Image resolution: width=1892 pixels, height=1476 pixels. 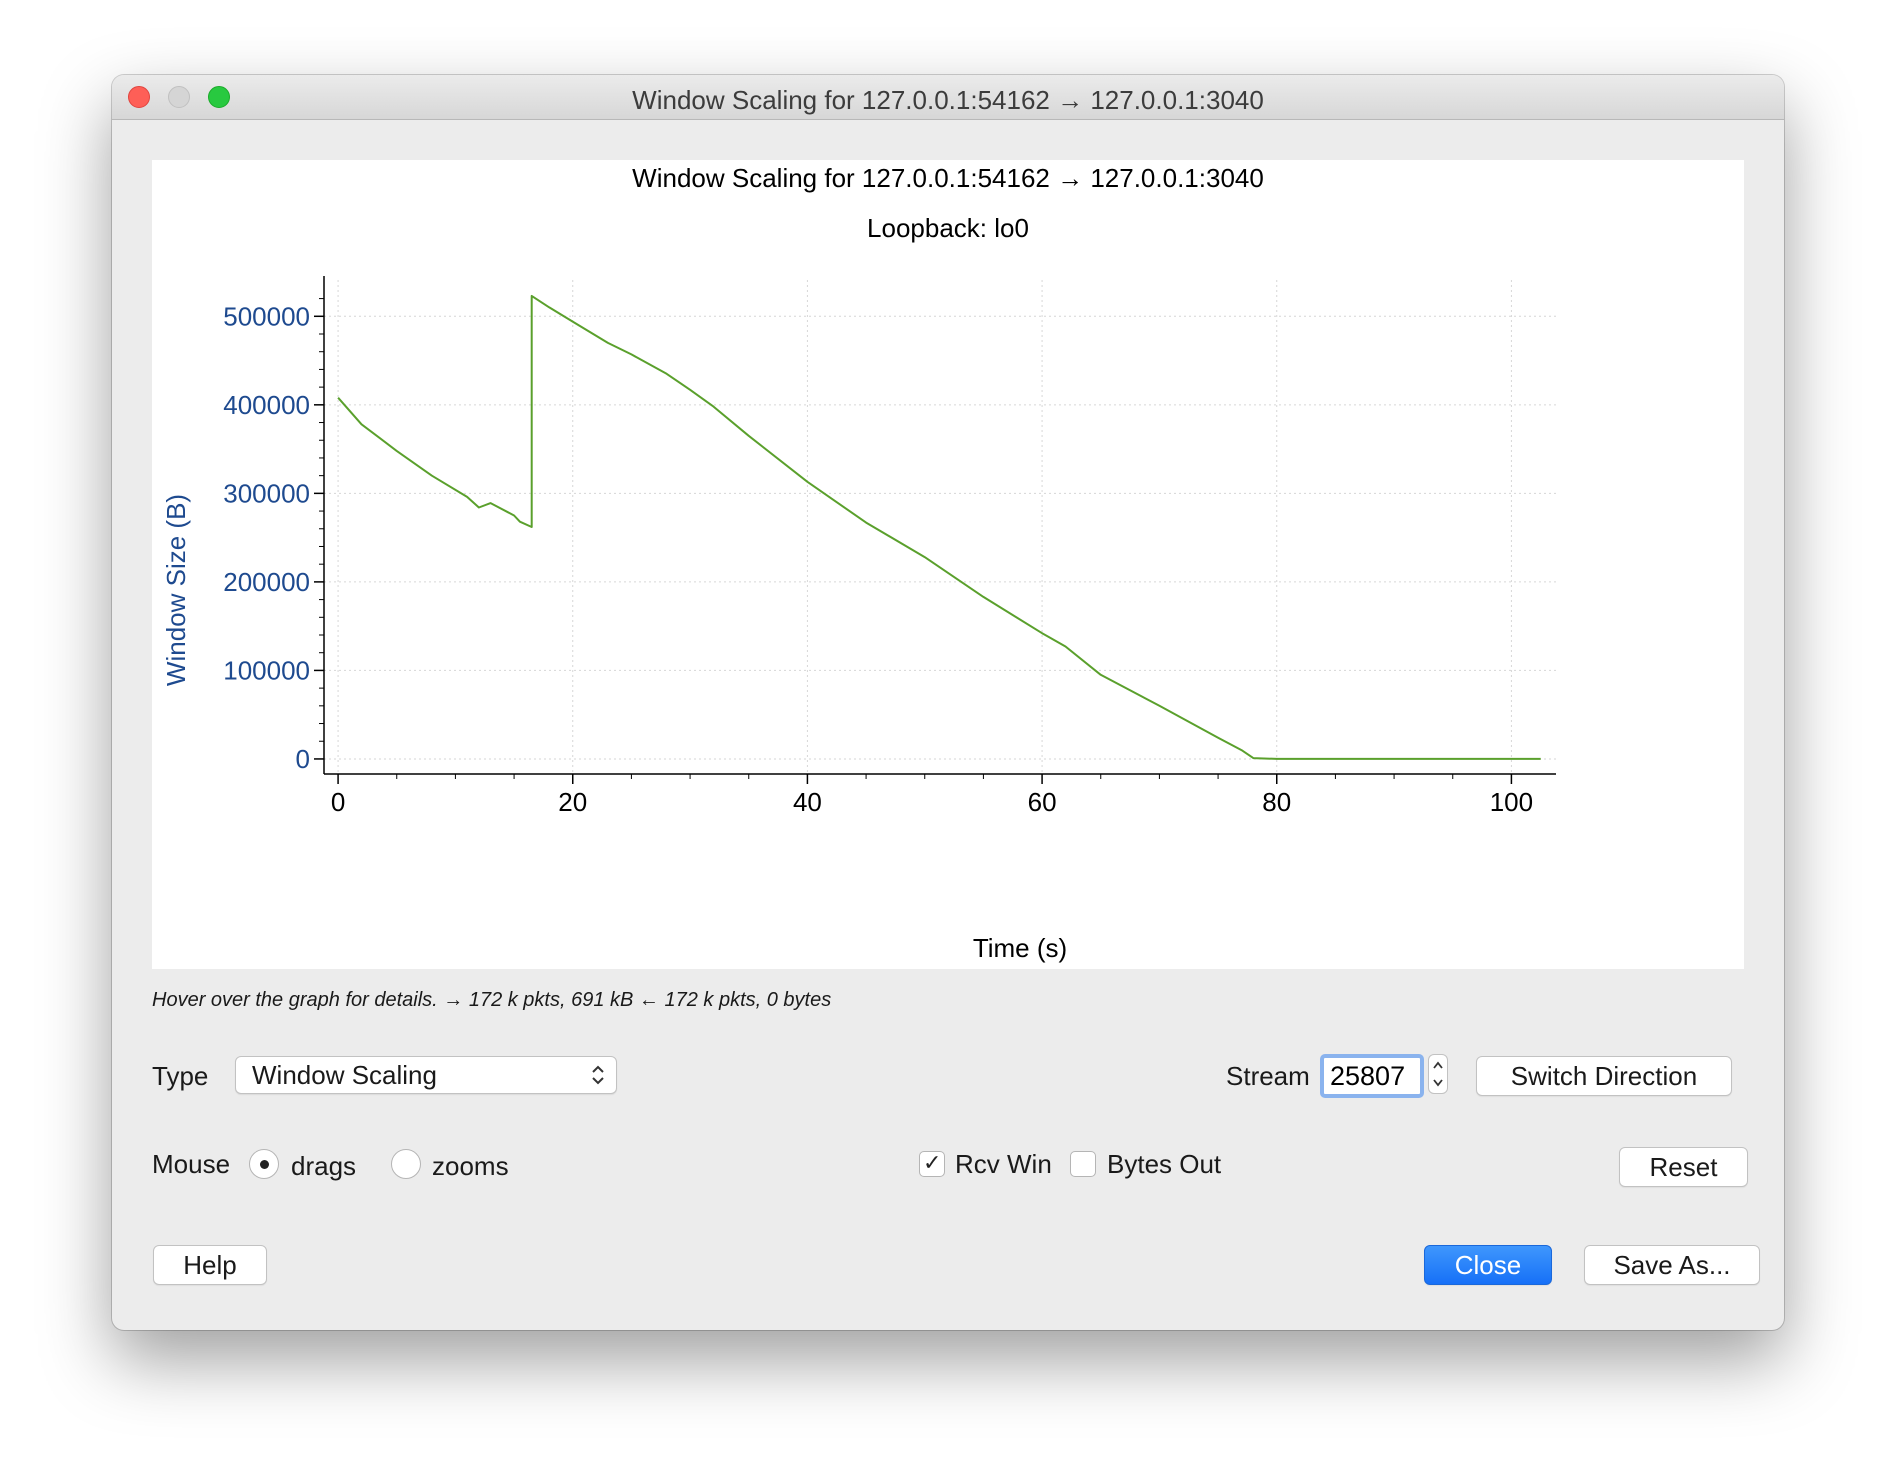 What do you see at coordinates (1604, 1076) in the screenshot?
I see `switch-direction-button: Switch Direction` at bounding box center [1604, 1076].